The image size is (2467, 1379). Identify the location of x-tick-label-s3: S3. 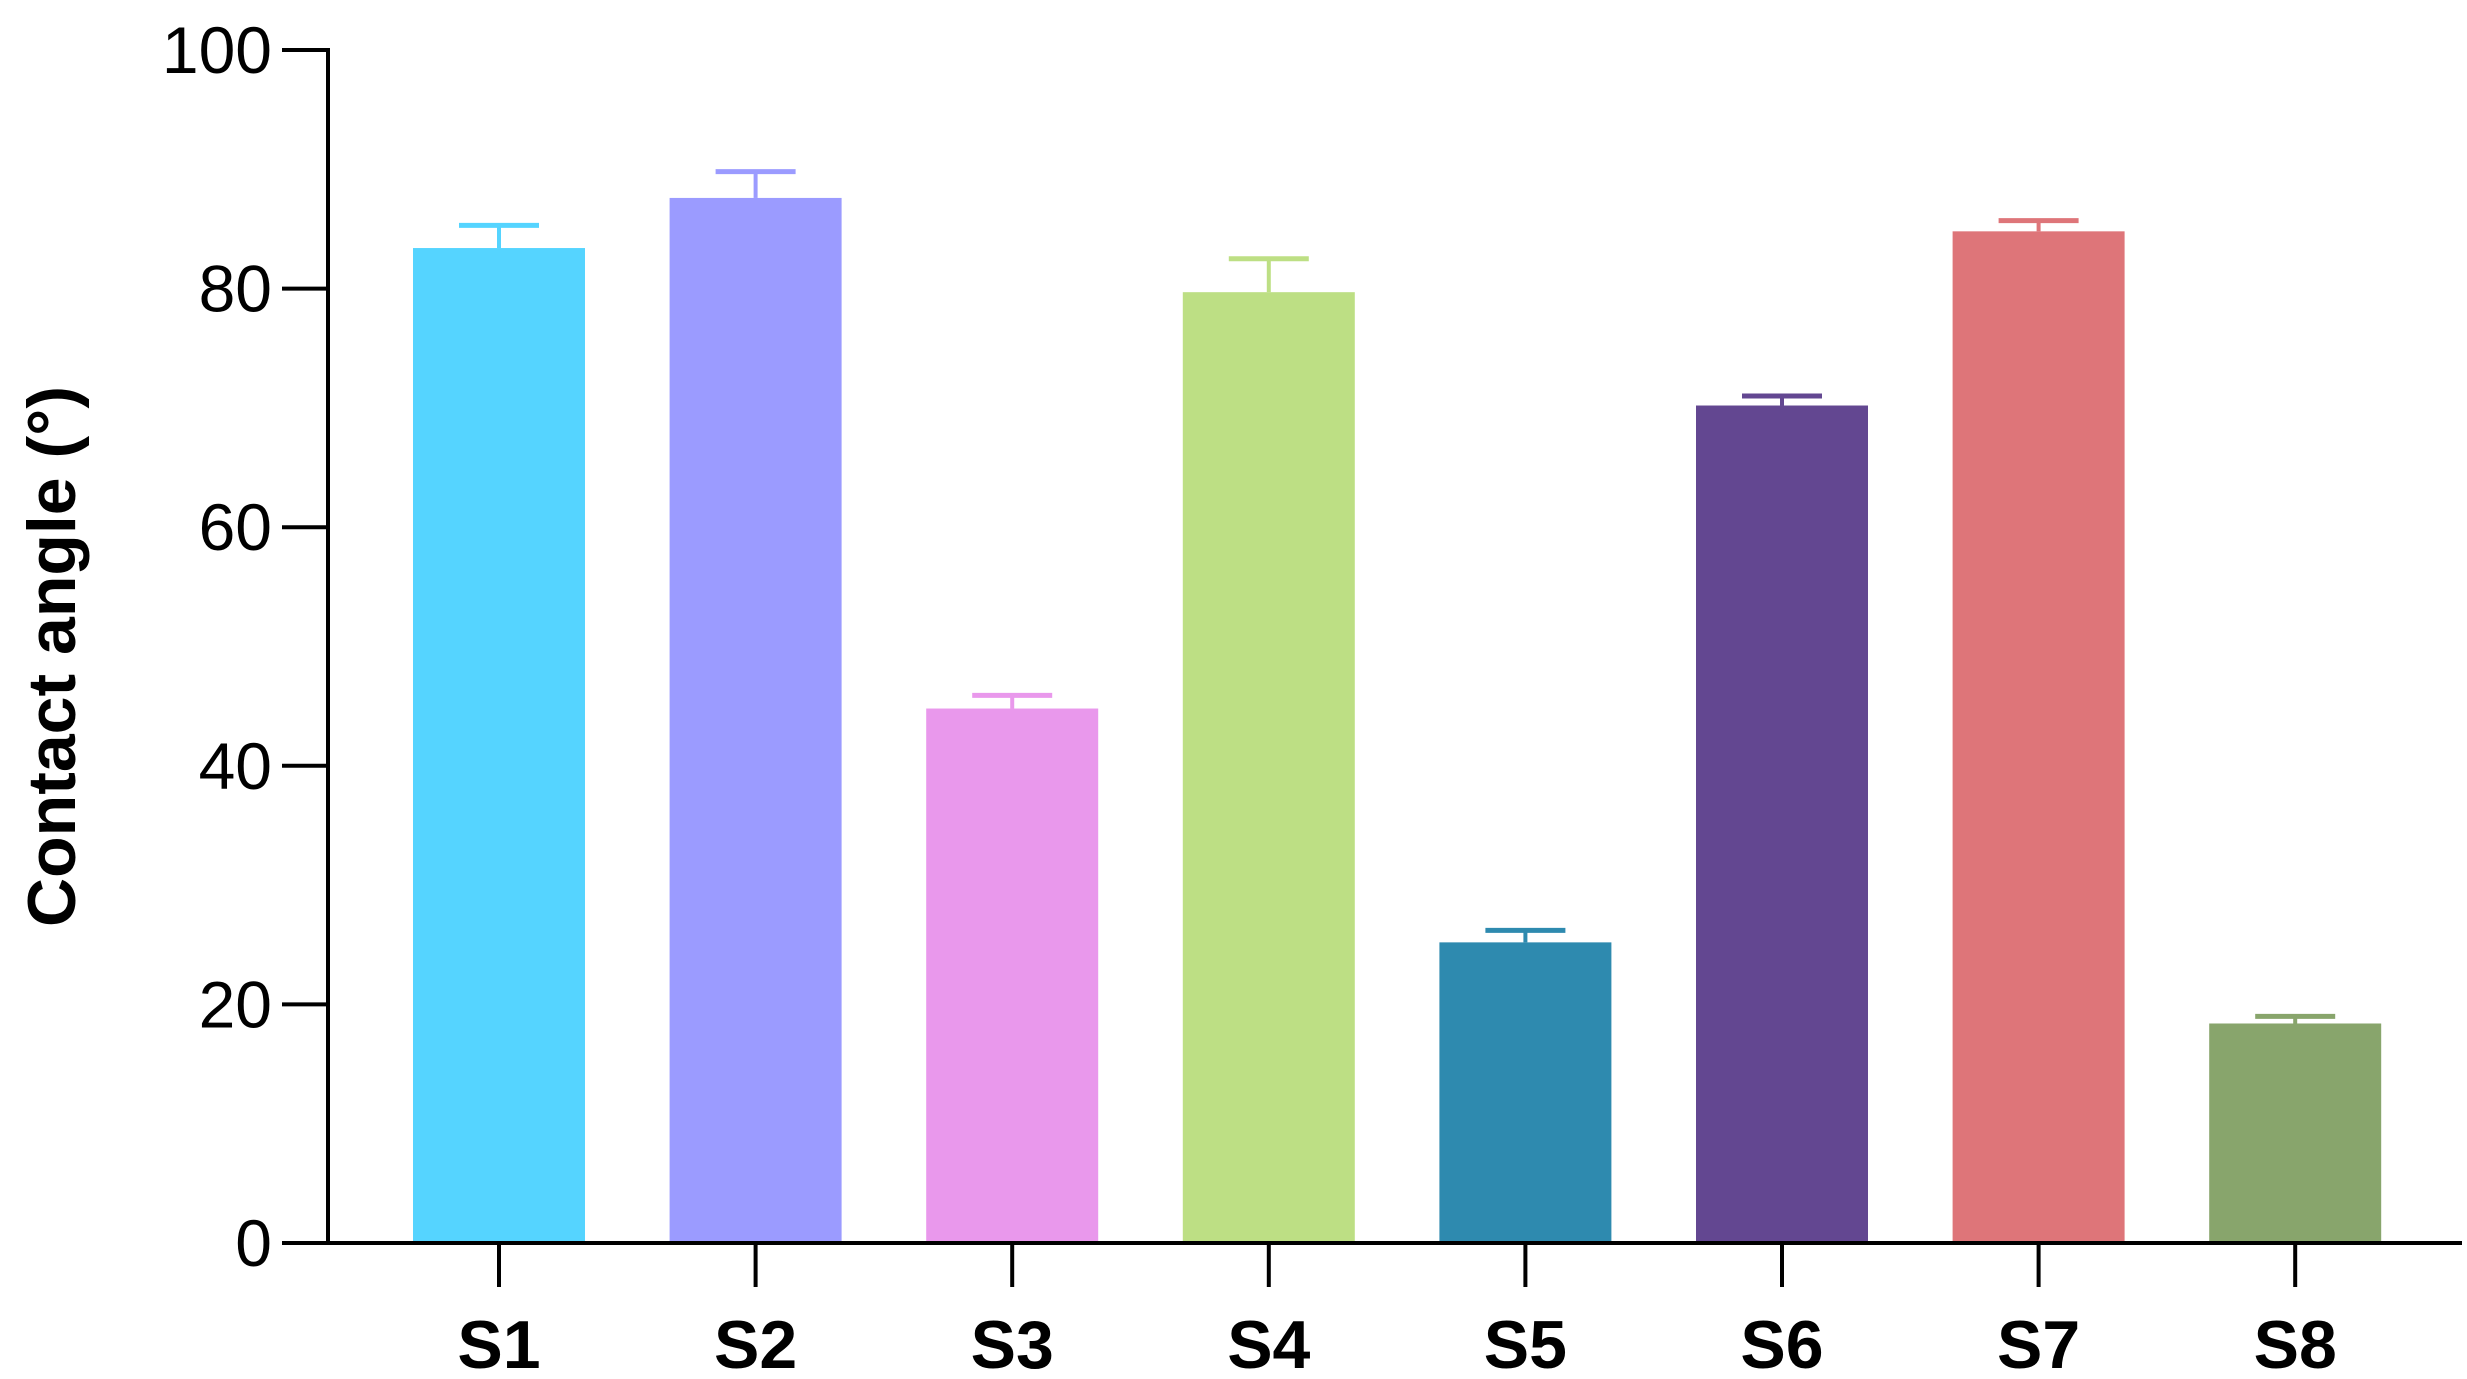
(1012, 1343).